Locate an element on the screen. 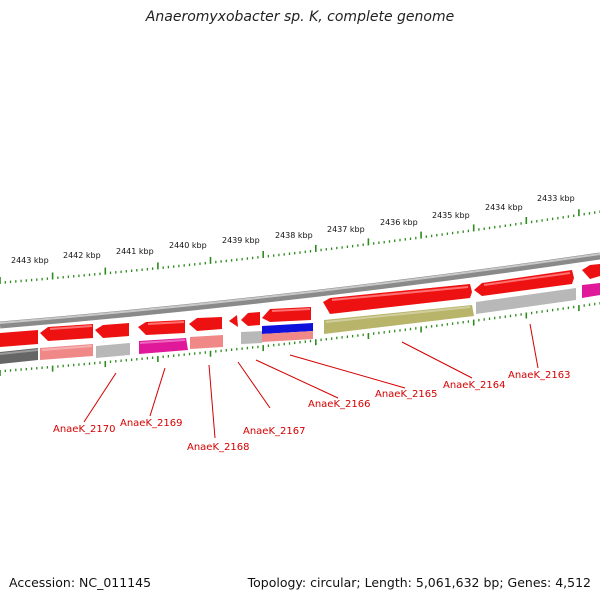 This screenshot has width=600, height=600. other-features is located at coordinates (300, 323).